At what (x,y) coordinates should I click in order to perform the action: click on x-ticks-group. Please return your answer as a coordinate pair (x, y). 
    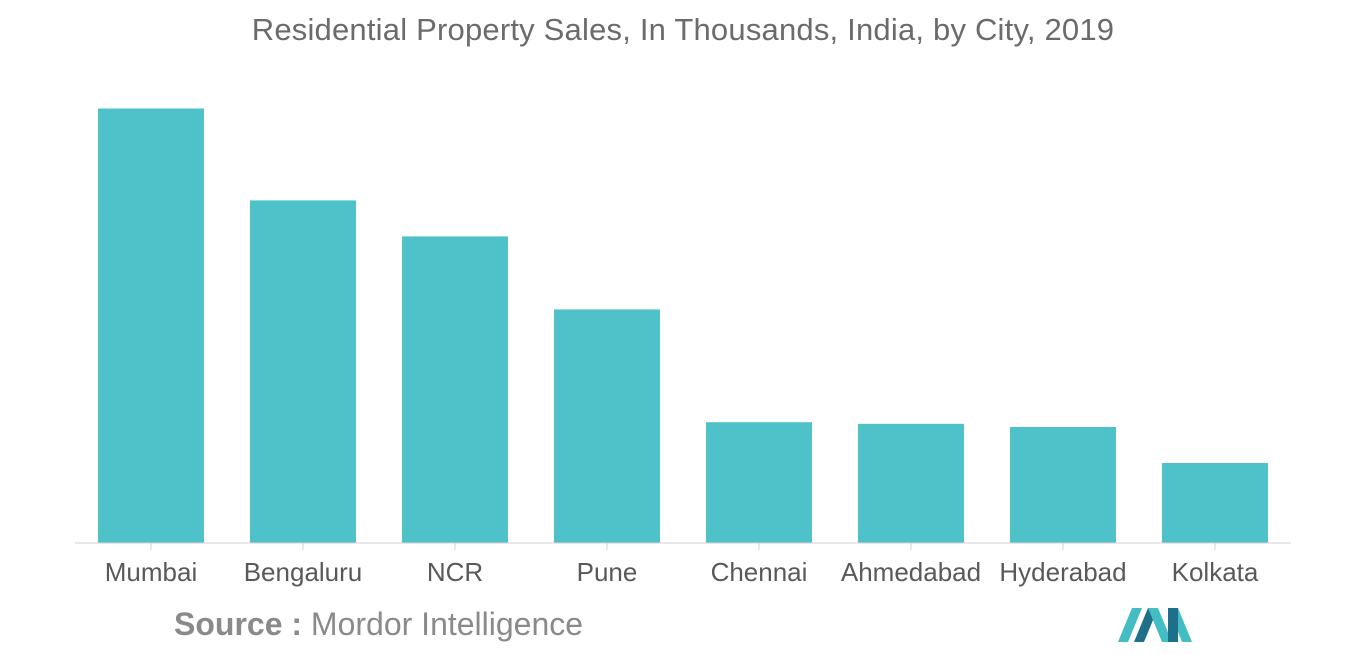
    Looking at the image, I should click on (683, 546).